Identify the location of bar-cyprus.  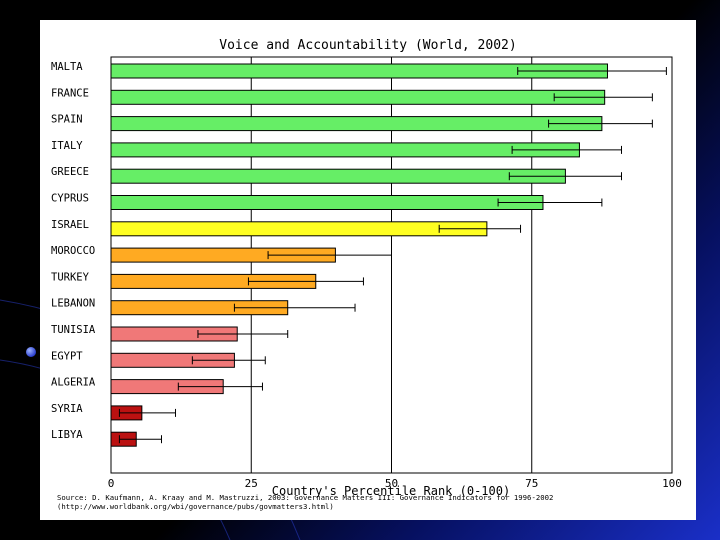
(327, 202).